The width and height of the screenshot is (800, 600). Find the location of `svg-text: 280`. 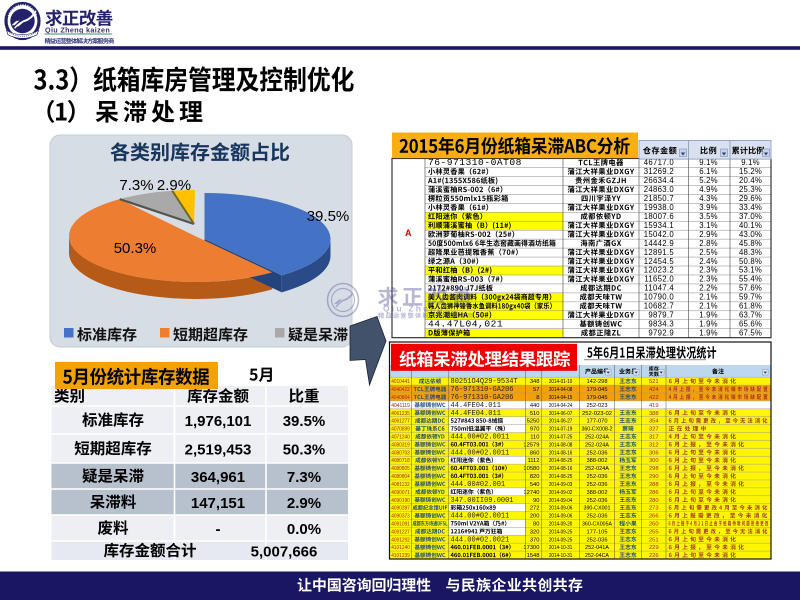

svg-text: 280 is located at coordinates (654, 501).